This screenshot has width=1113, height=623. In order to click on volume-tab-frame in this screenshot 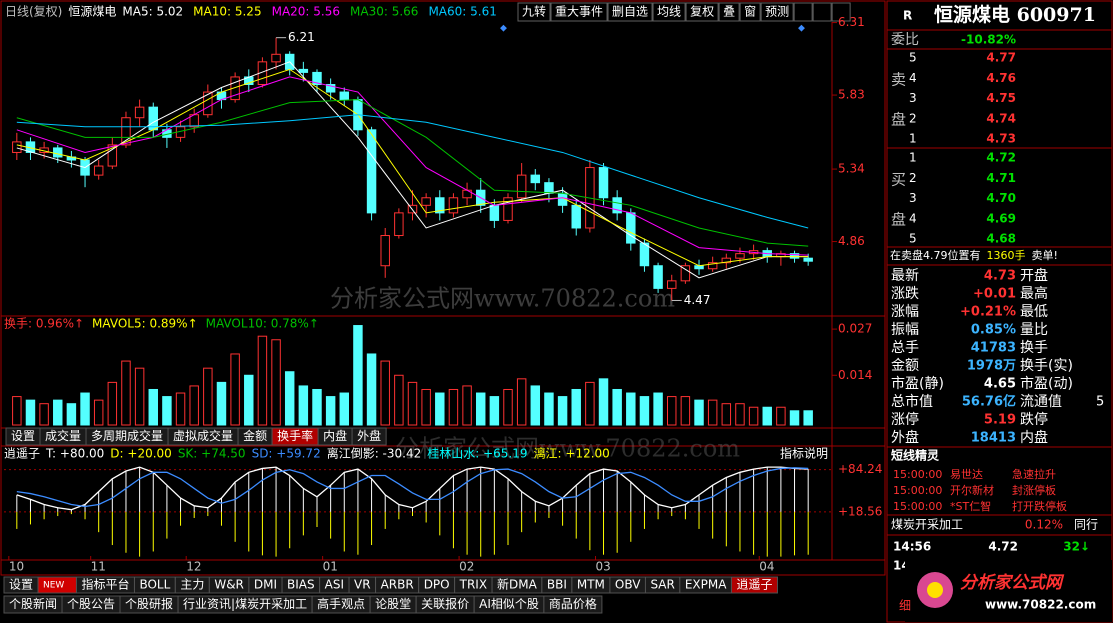, I will do `click(369, 436)`.